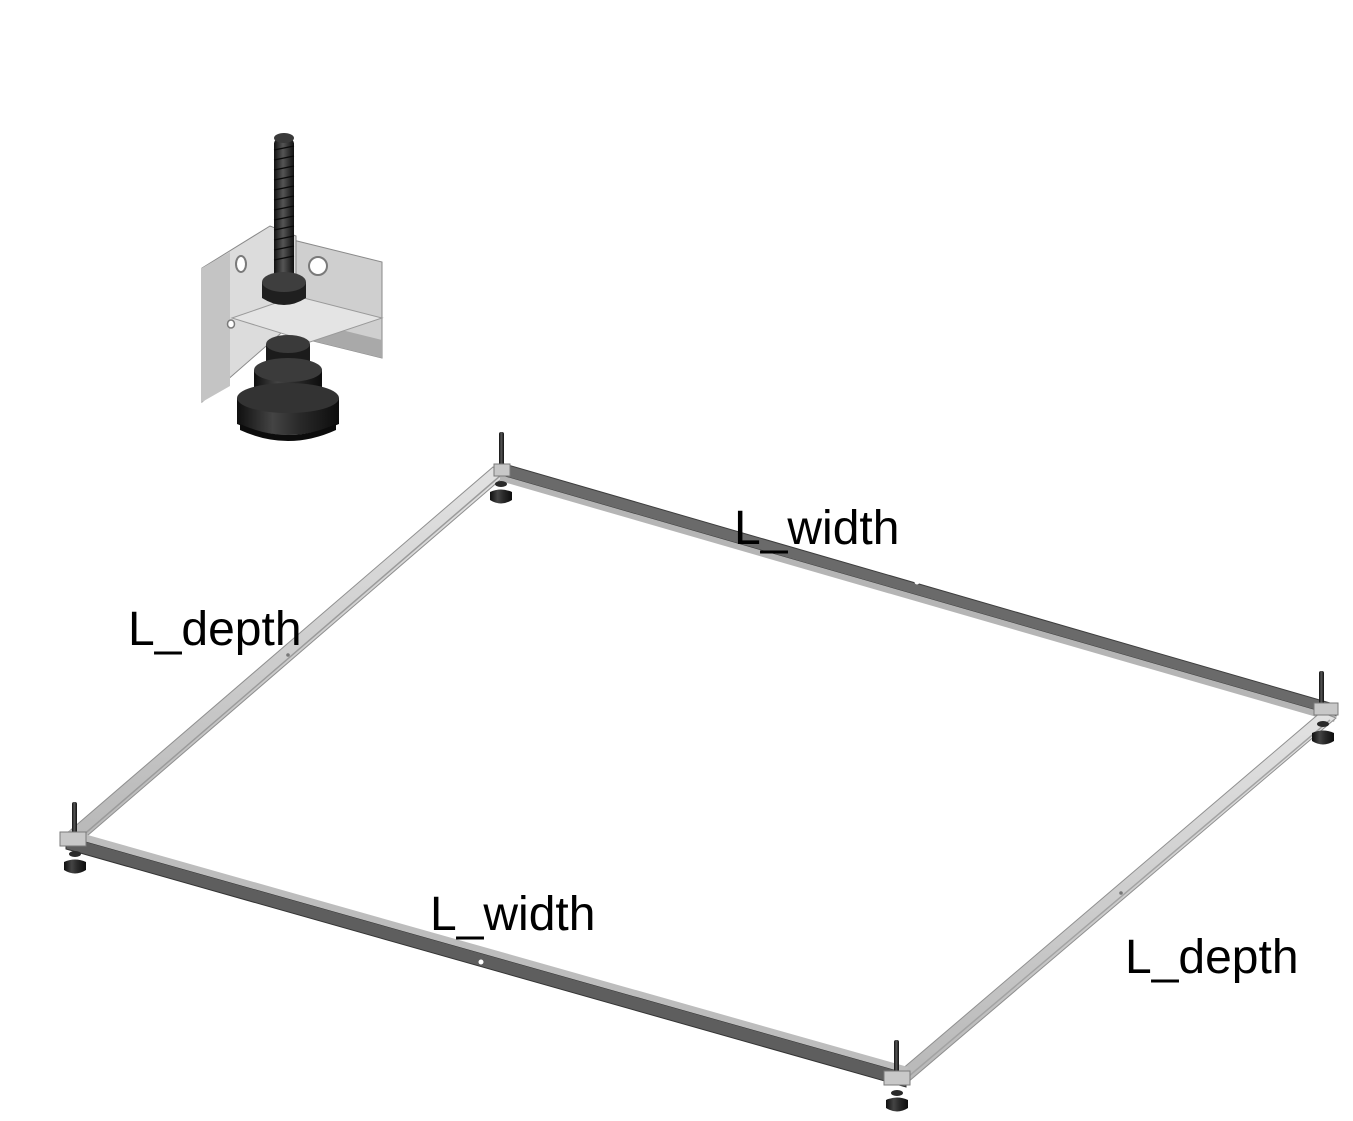 This screenshot has height=1121, width=1353. Describe the element at coordinates (284, 282) in the screenshot. I see `detail-top-nut-face` at that location.